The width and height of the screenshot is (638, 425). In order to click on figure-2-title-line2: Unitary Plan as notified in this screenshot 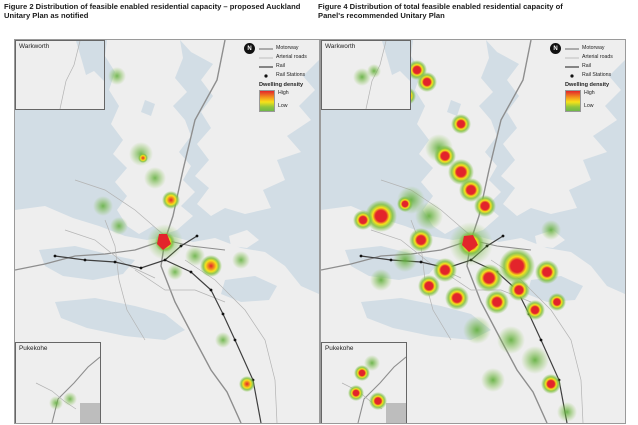, I will do `click(46, 15)`.